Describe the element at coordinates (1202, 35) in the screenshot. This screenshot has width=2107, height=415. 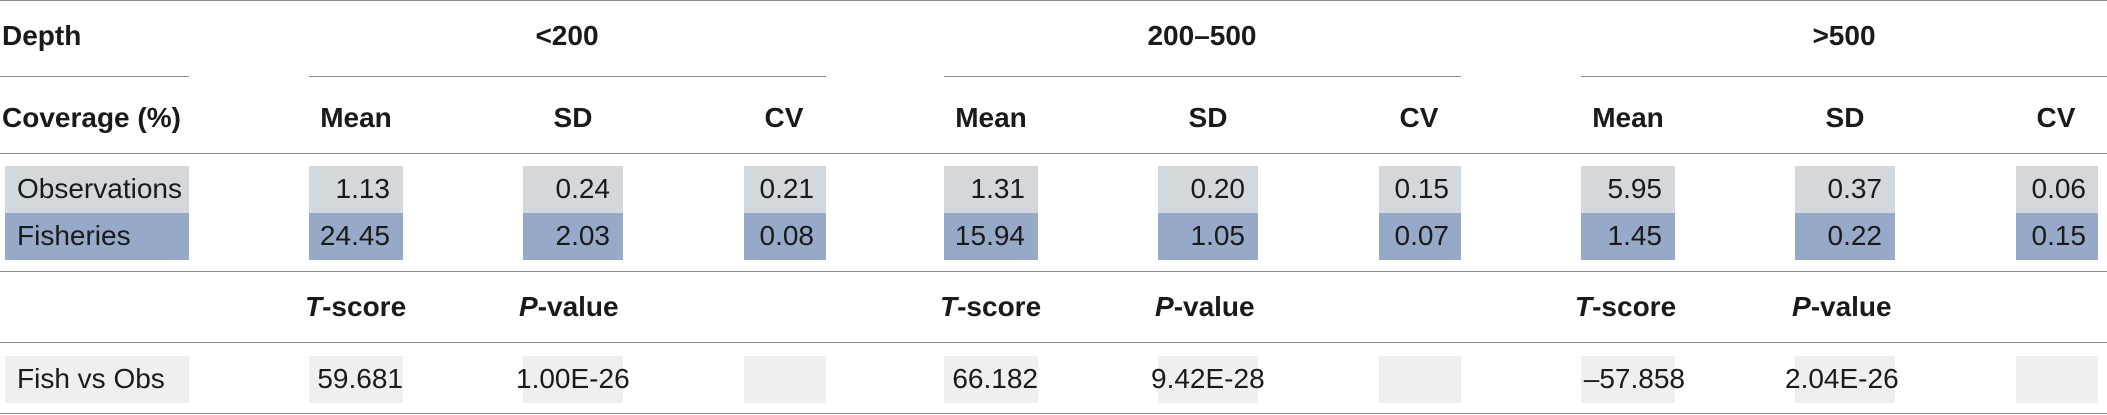
I see `group-header-200-500: 200–500` at that location.